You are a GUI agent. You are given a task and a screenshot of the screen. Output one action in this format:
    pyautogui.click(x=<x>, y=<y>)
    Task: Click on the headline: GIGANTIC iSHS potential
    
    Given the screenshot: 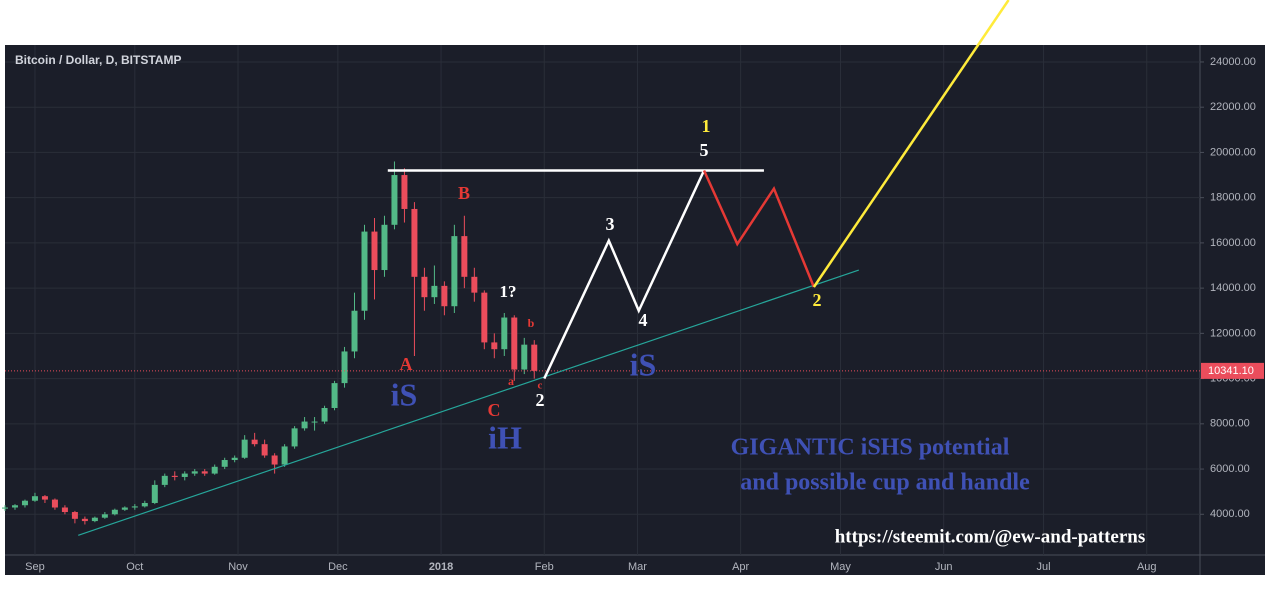 What is the action you would take?
    pyautogui.click(x=870, y=448)
    